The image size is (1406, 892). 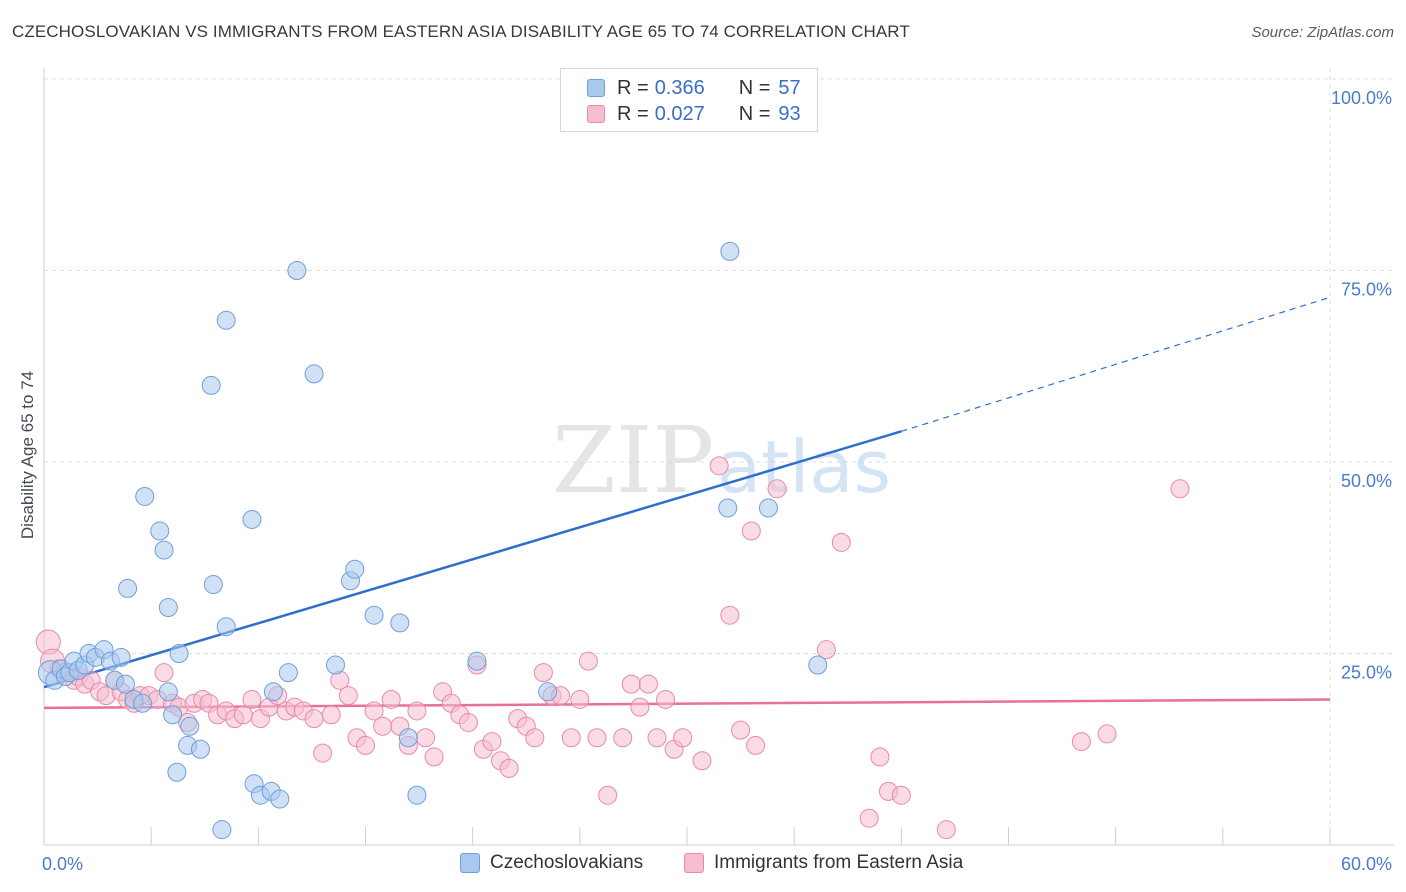 What do you see at coordinates (1366, 673) in the screenshot?
I see `y-tick-label: 25.0%` at bounding box center [1366, 673].